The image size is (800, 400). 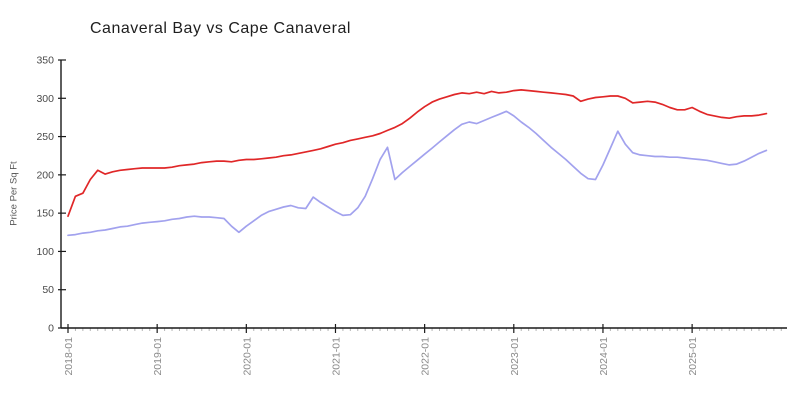 I want to click on y-tick-label: 300, so click(x=45, y=99).